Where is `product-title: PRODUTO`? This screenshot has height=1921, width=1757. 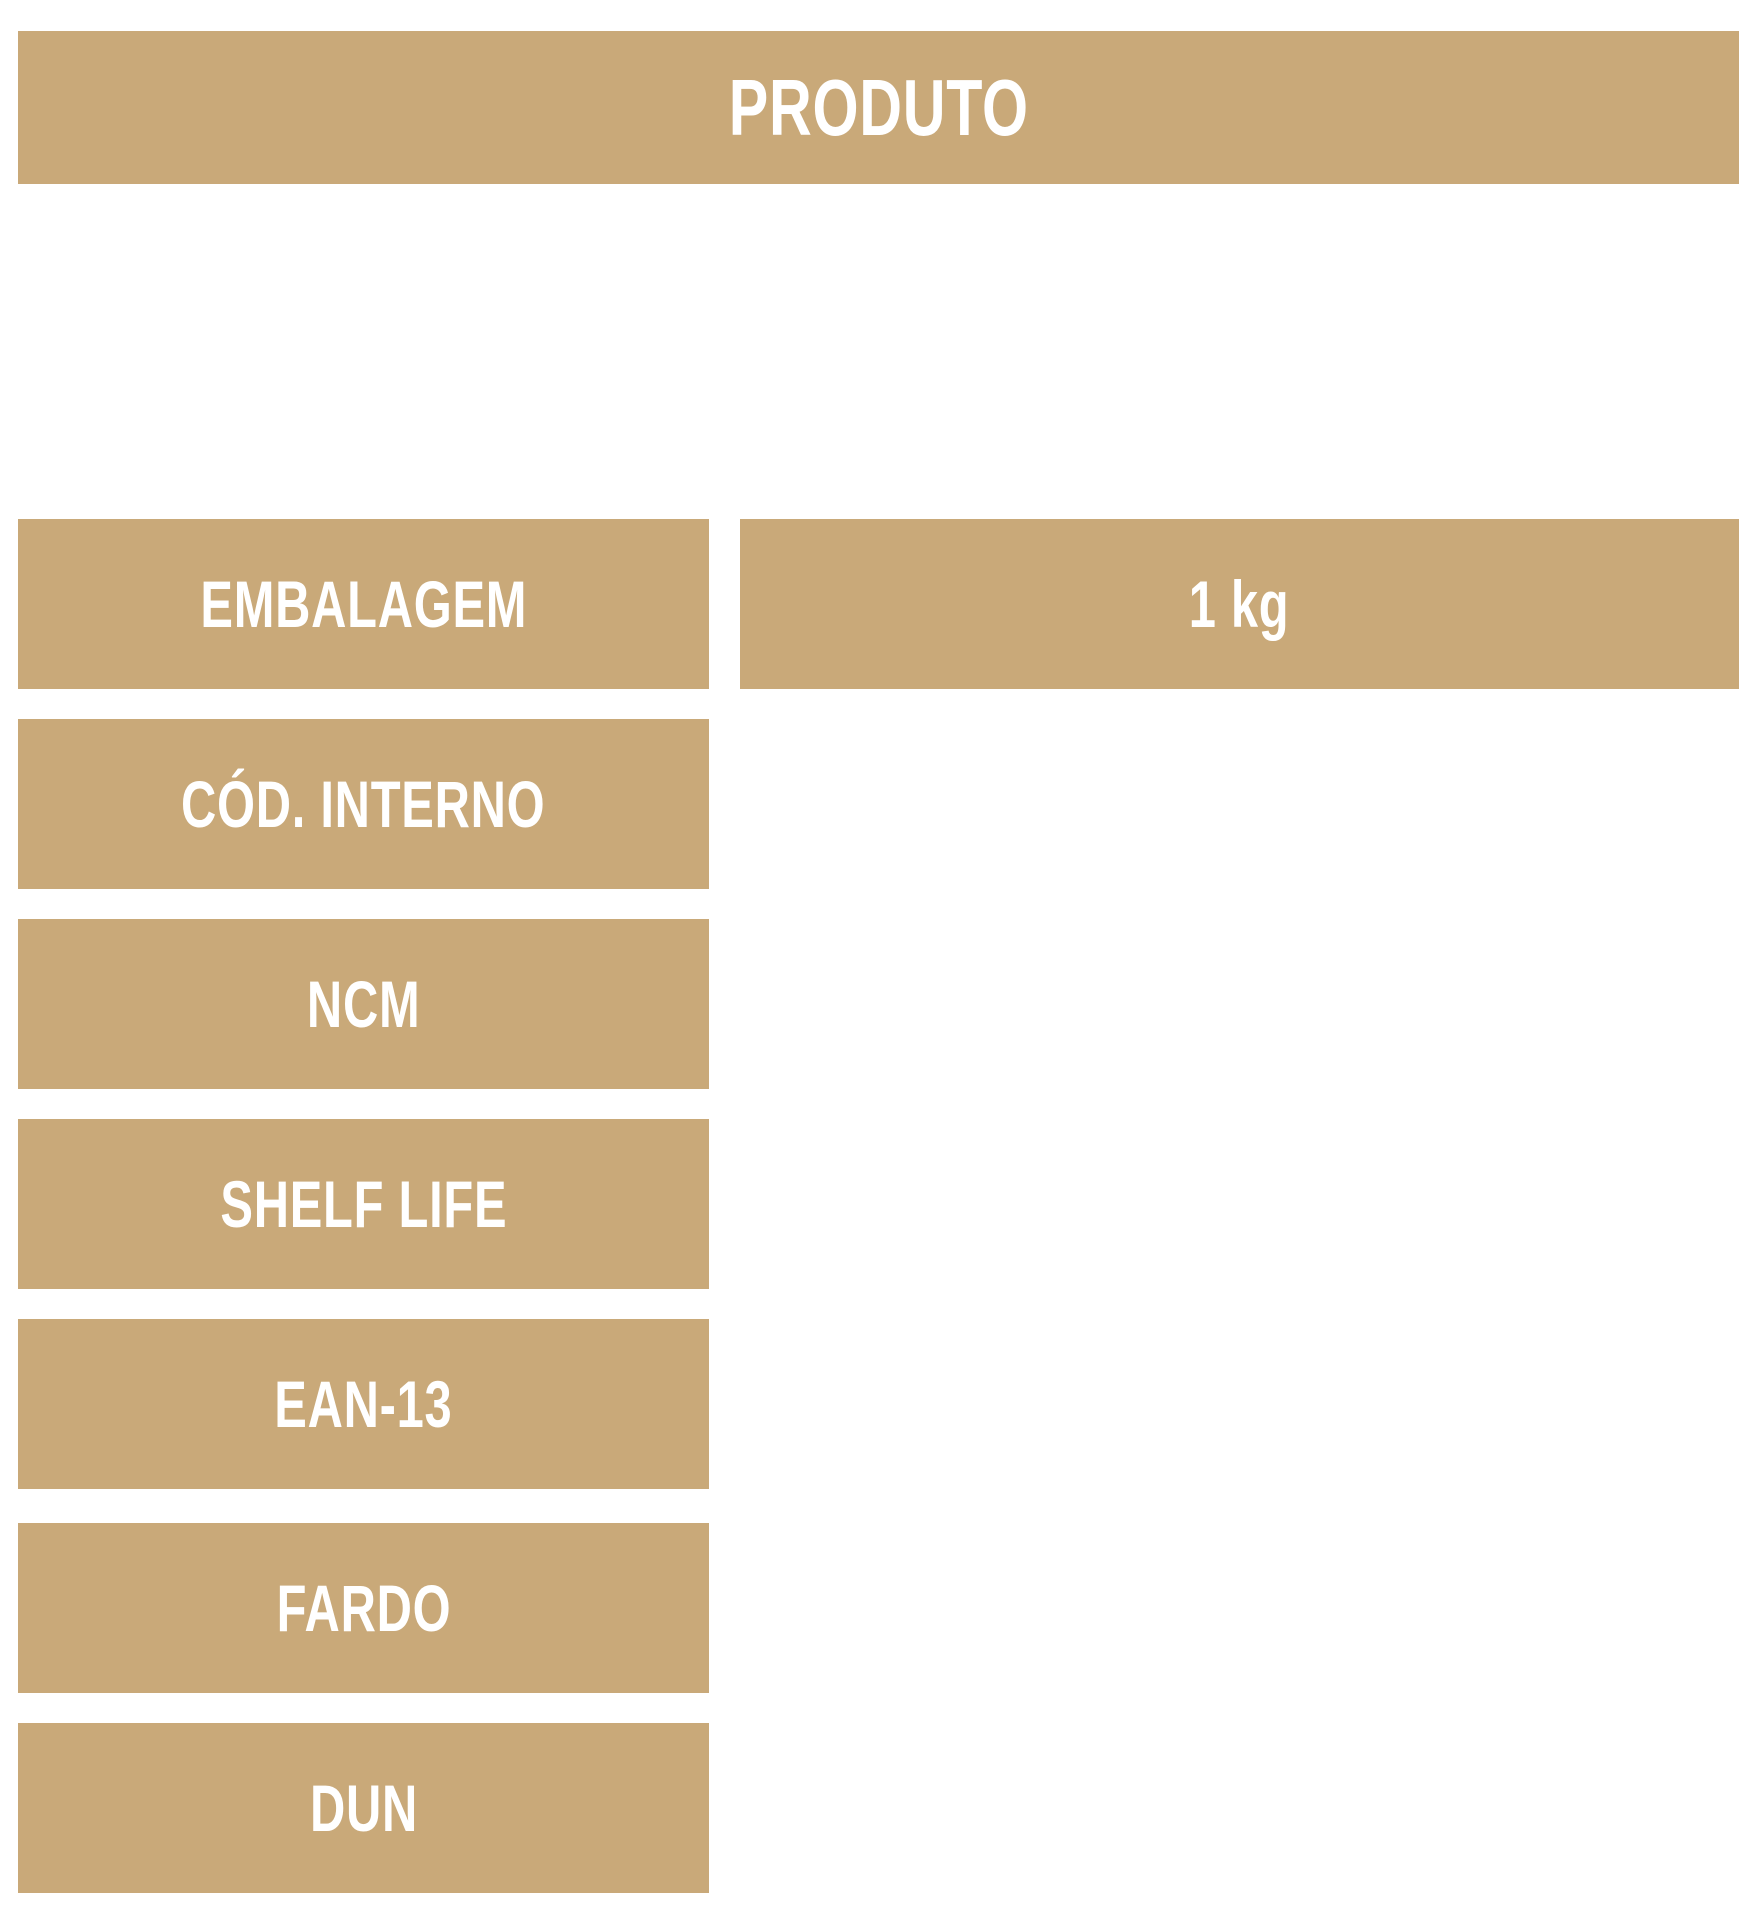
product-title: PRODUTO is located at coordinates (878, 107).